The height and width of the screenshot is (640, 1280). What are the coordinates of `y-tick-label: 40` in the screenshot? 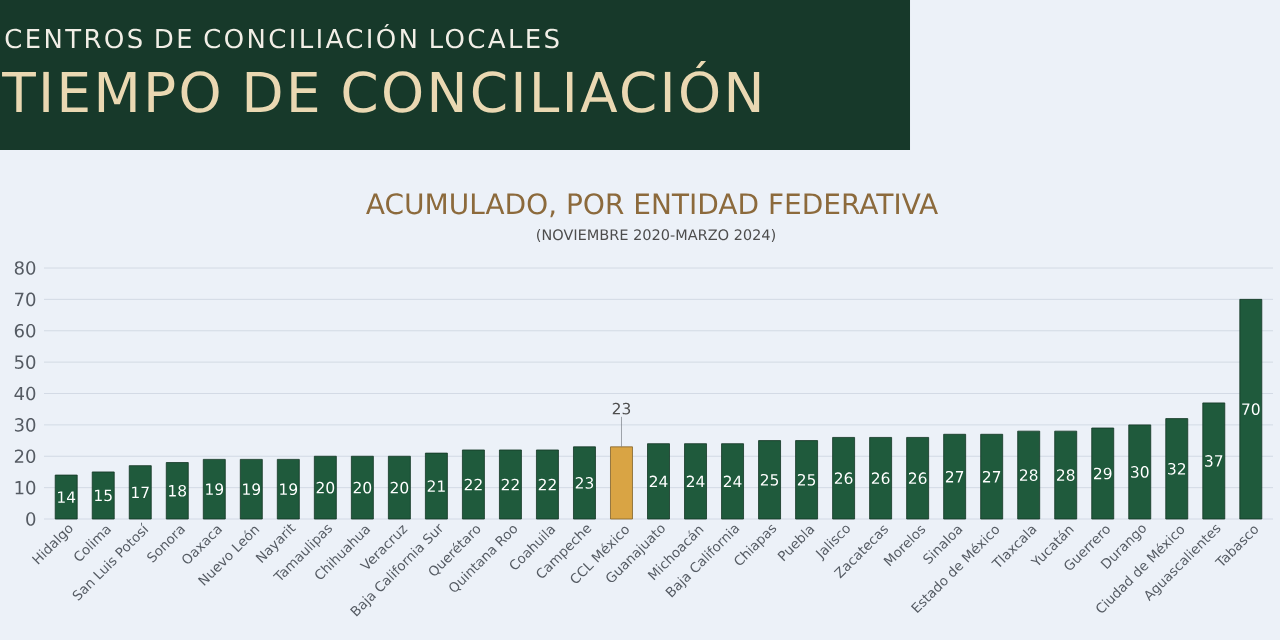 It's located at (25, 393).